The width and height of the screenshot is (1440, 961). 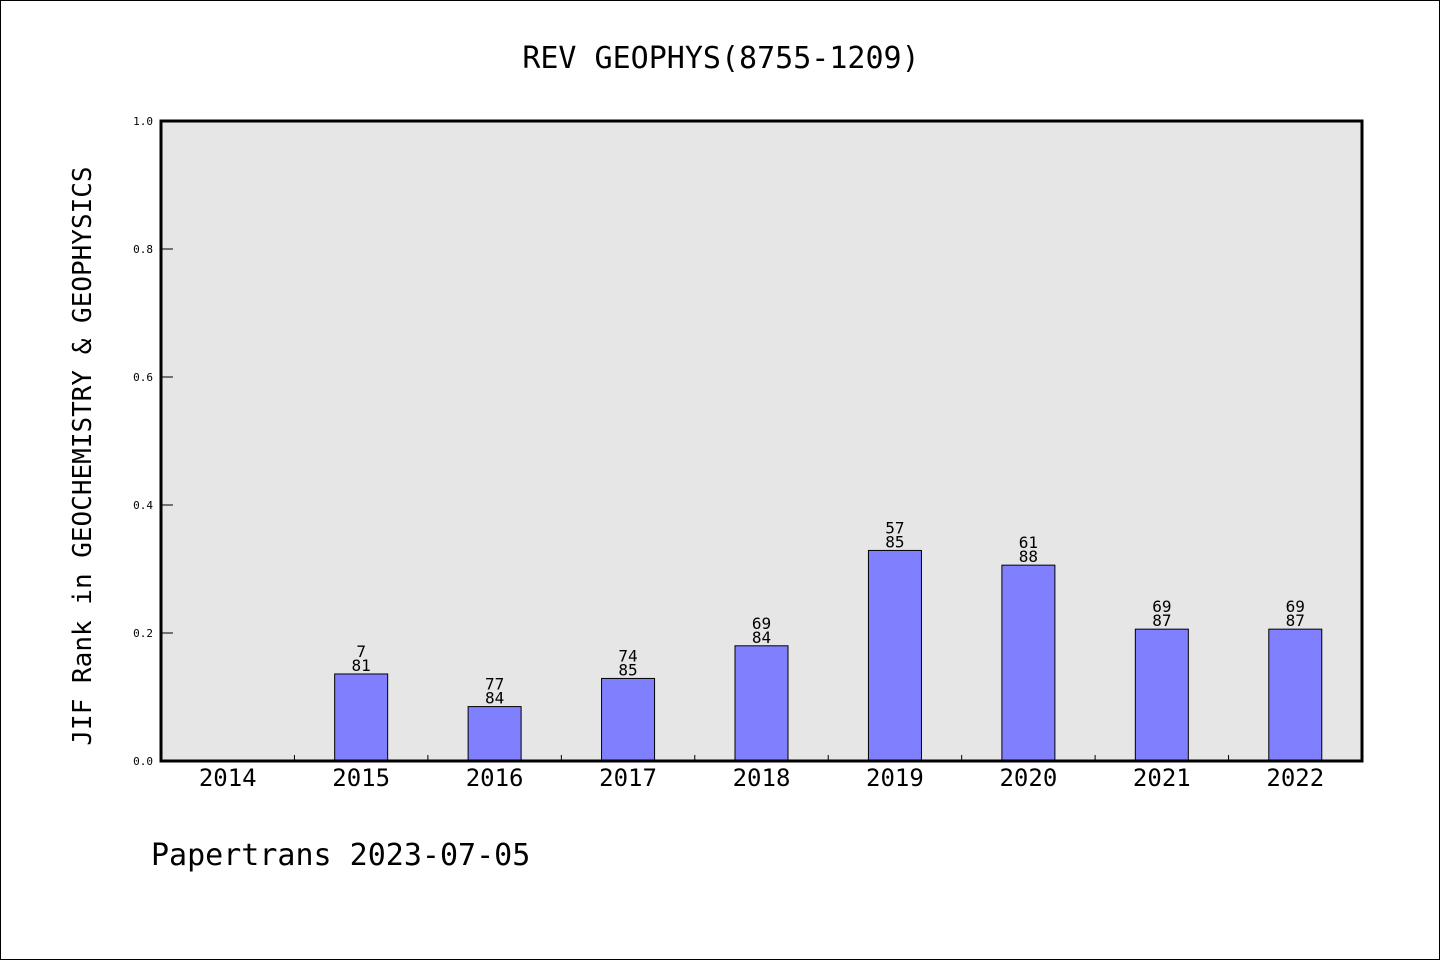 What do you see at coordinates (340, 855) in the screenshot?
I see `footer-text: Papertrans 2023-07-05` at bounding box center [340, 855].